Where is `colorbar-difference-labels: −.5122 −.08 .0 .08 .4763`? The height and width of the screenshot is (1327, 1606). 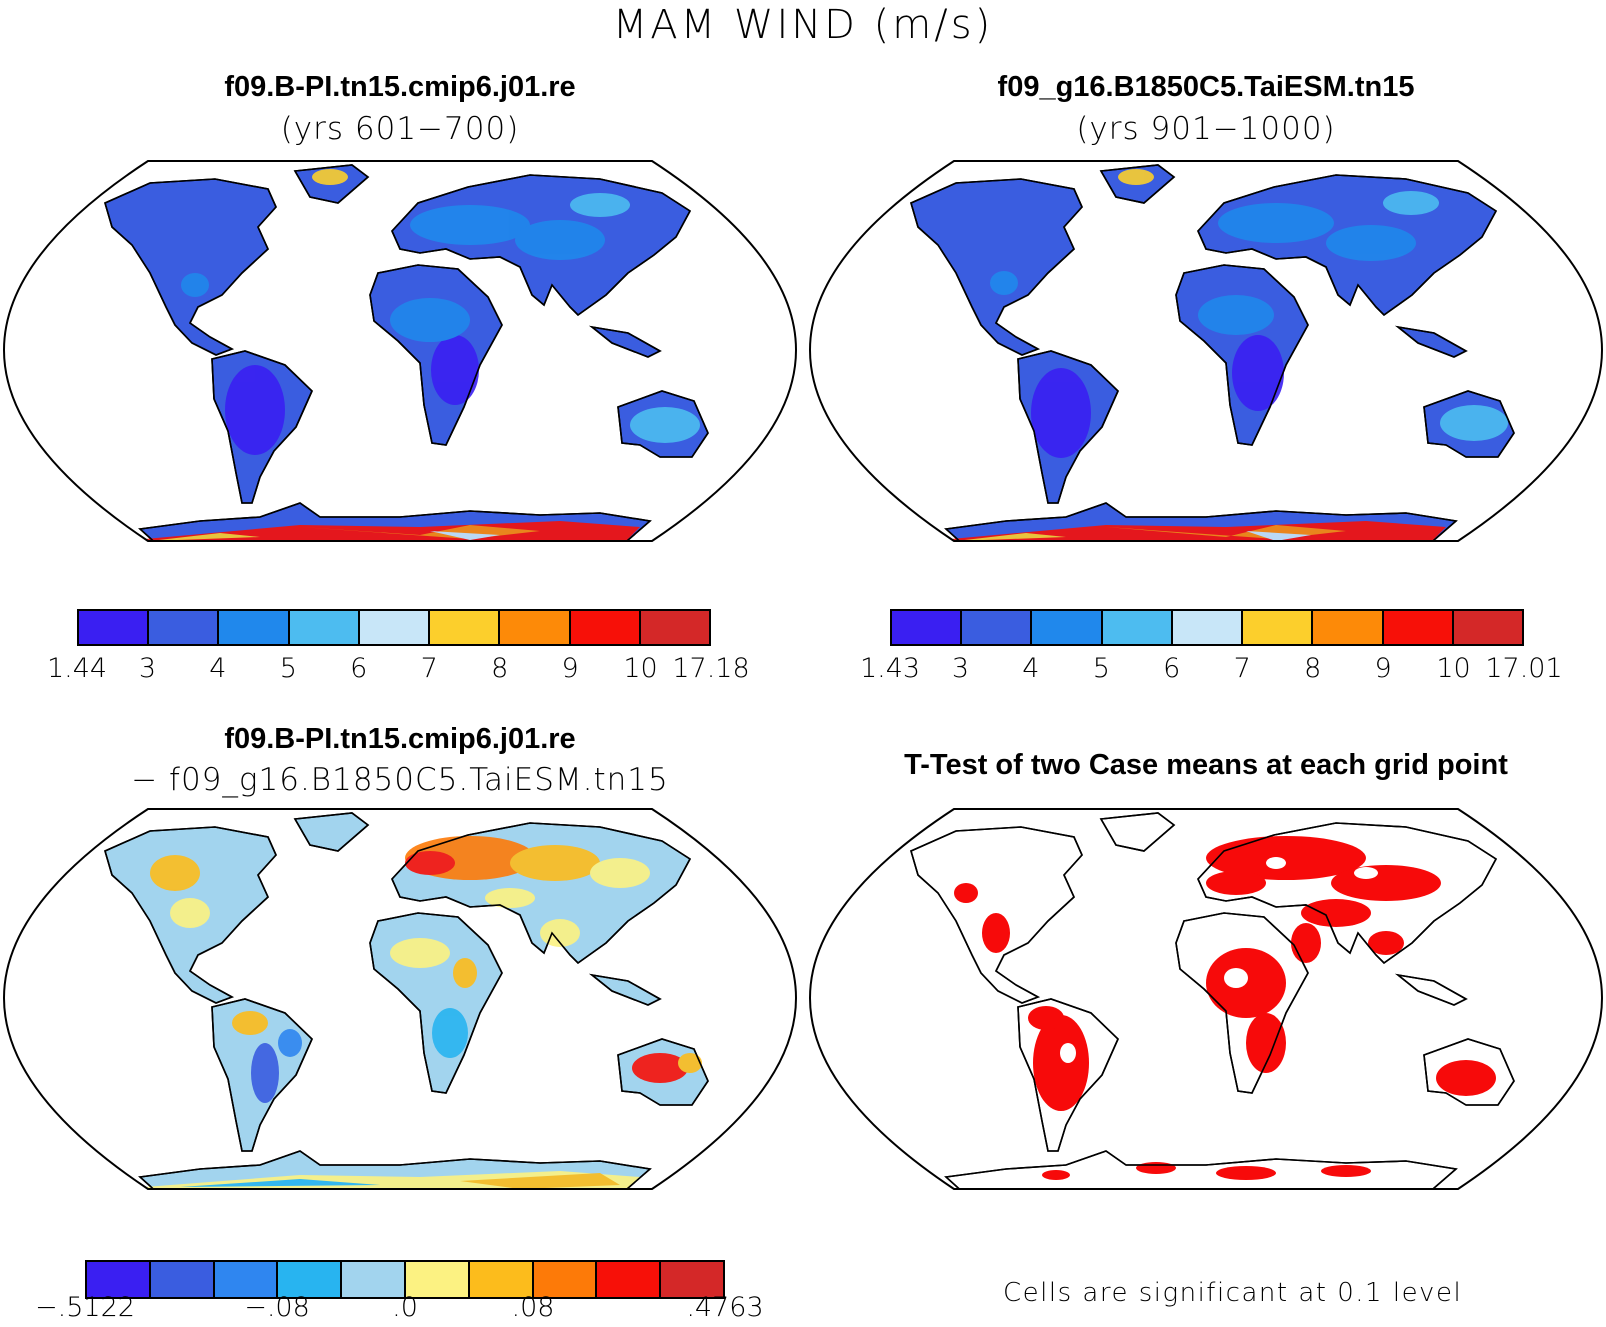
colorbar-difference-labels: −.5122 −.08 .0 .08 .4763 is located at coordinates (399, 1309).